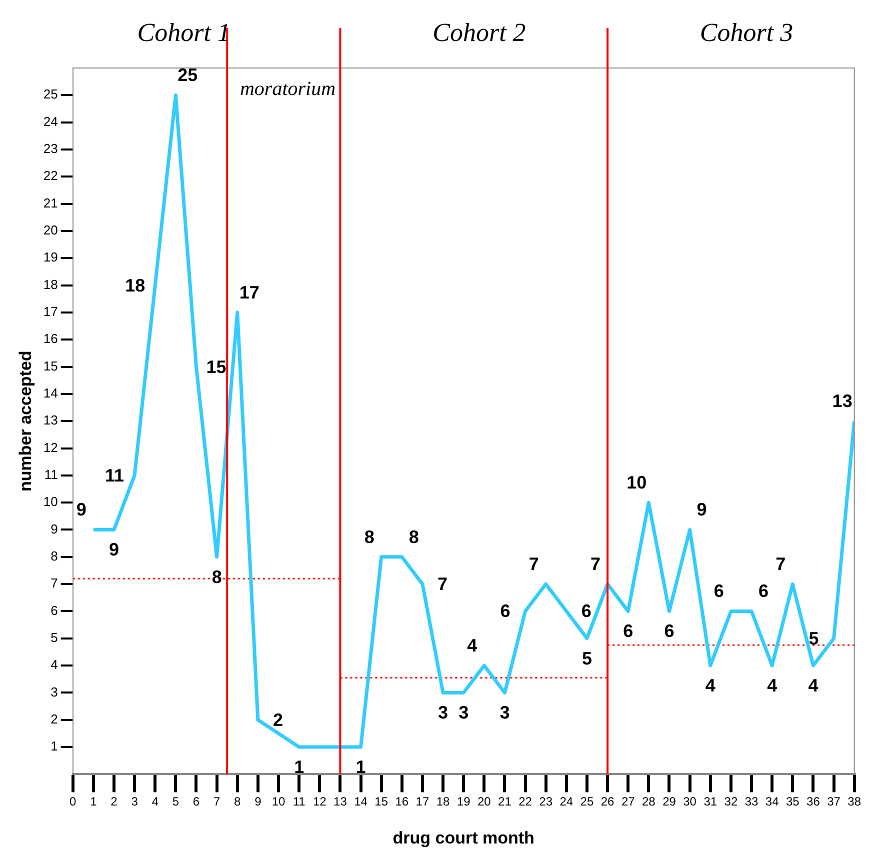 This screenshot has height=865, width=874. Describe the element at coordinates (423, 801) in the screenshot. I see `x-tick-label: 17` at that location.